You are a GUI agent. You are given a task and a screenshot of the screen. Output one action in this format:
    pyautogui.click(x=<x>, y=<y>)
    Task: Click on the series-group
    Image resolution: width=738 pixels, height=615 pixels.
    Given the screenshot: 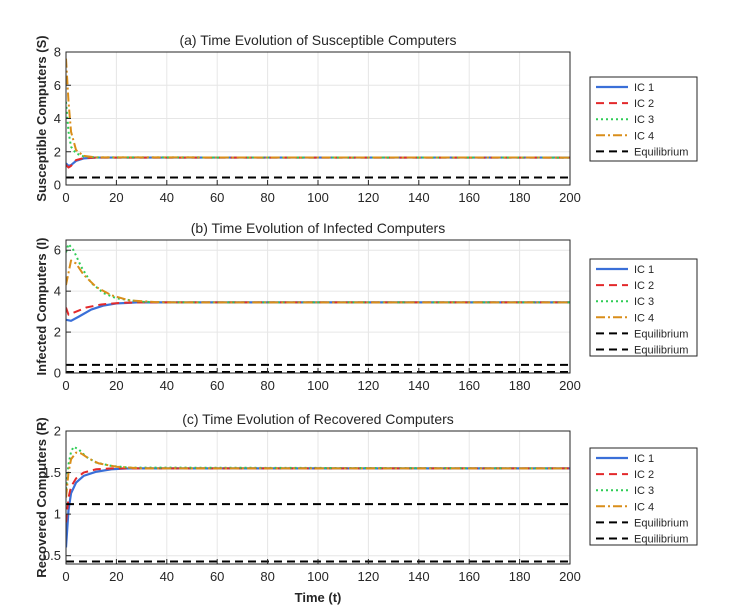 What is the action you would take?
    pyautogui.click(x=318, y=118)
    